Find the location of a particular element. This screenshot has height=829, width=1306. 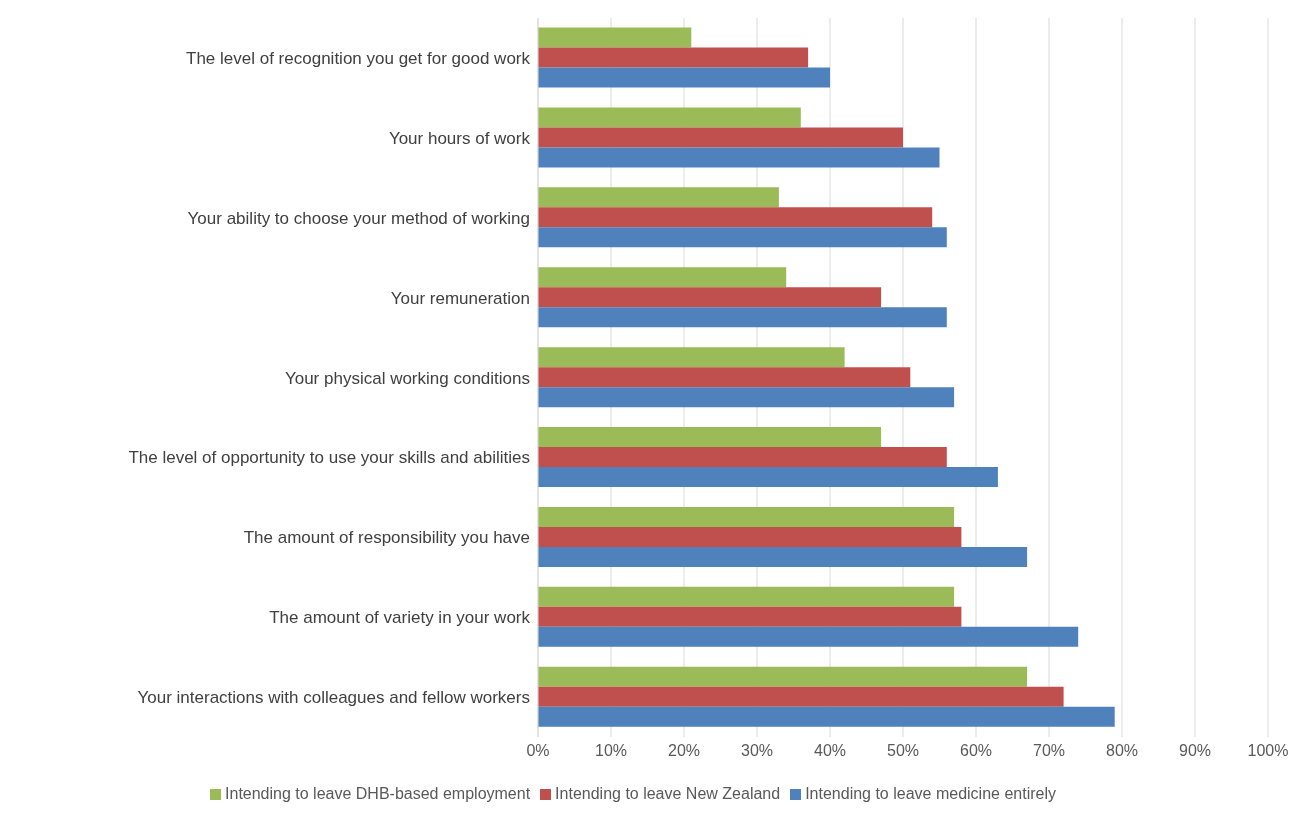

y-tick-label: Your hours of work is located at coordinates (459, 138).